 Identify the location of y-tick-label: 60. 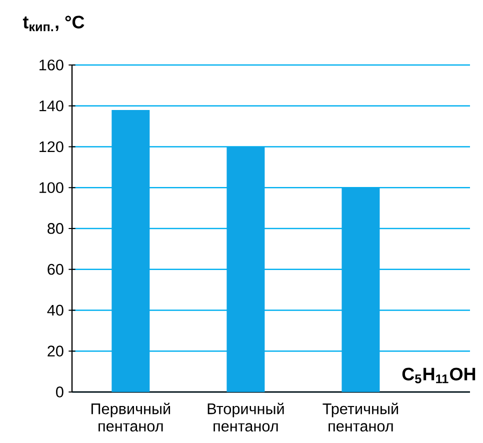
(56, 269).